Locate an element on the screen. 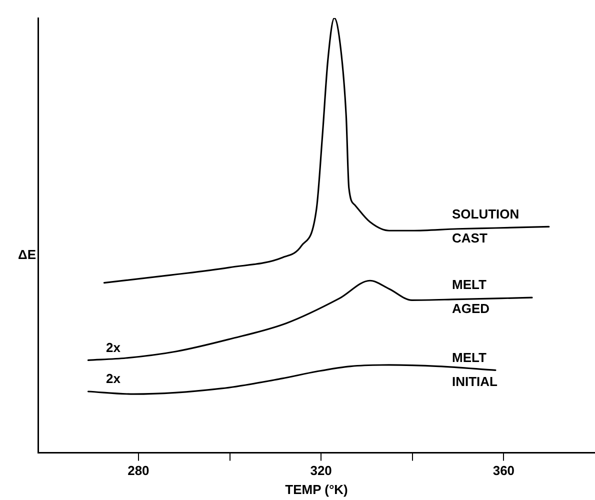 The image size is (595, 500). series-label: MELT INITIAL is located at coordinates (475, 369).